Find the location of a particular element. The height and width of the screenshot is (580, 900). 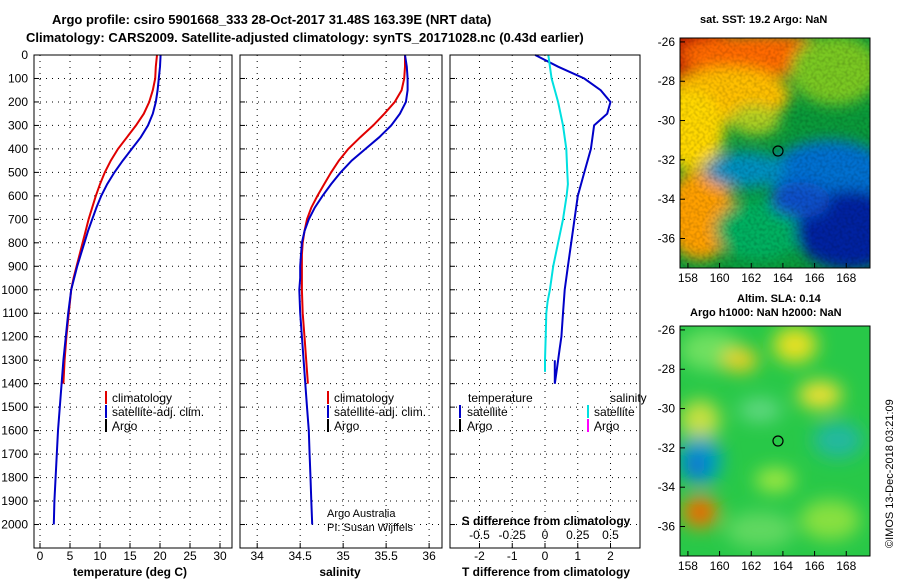

sst-map-axes: 158 160 162 164 166 168 -26 -28 -30 -32 -34 -36 is located at coordinates (757, 160).